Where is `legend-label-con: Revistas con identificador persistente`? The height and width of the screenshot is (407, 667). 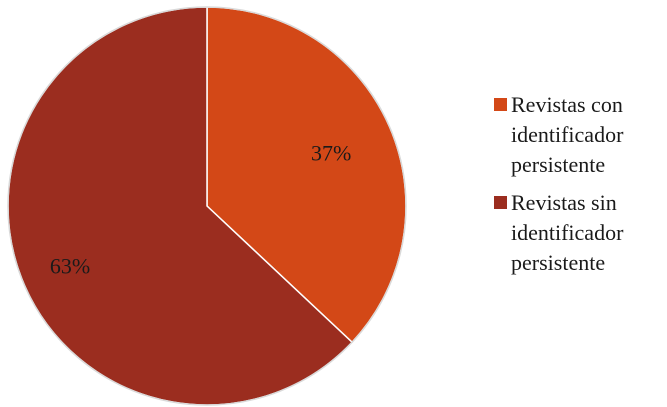
legend-label-con: Revistas con identificador persistente is located at coordinates (567, 134).